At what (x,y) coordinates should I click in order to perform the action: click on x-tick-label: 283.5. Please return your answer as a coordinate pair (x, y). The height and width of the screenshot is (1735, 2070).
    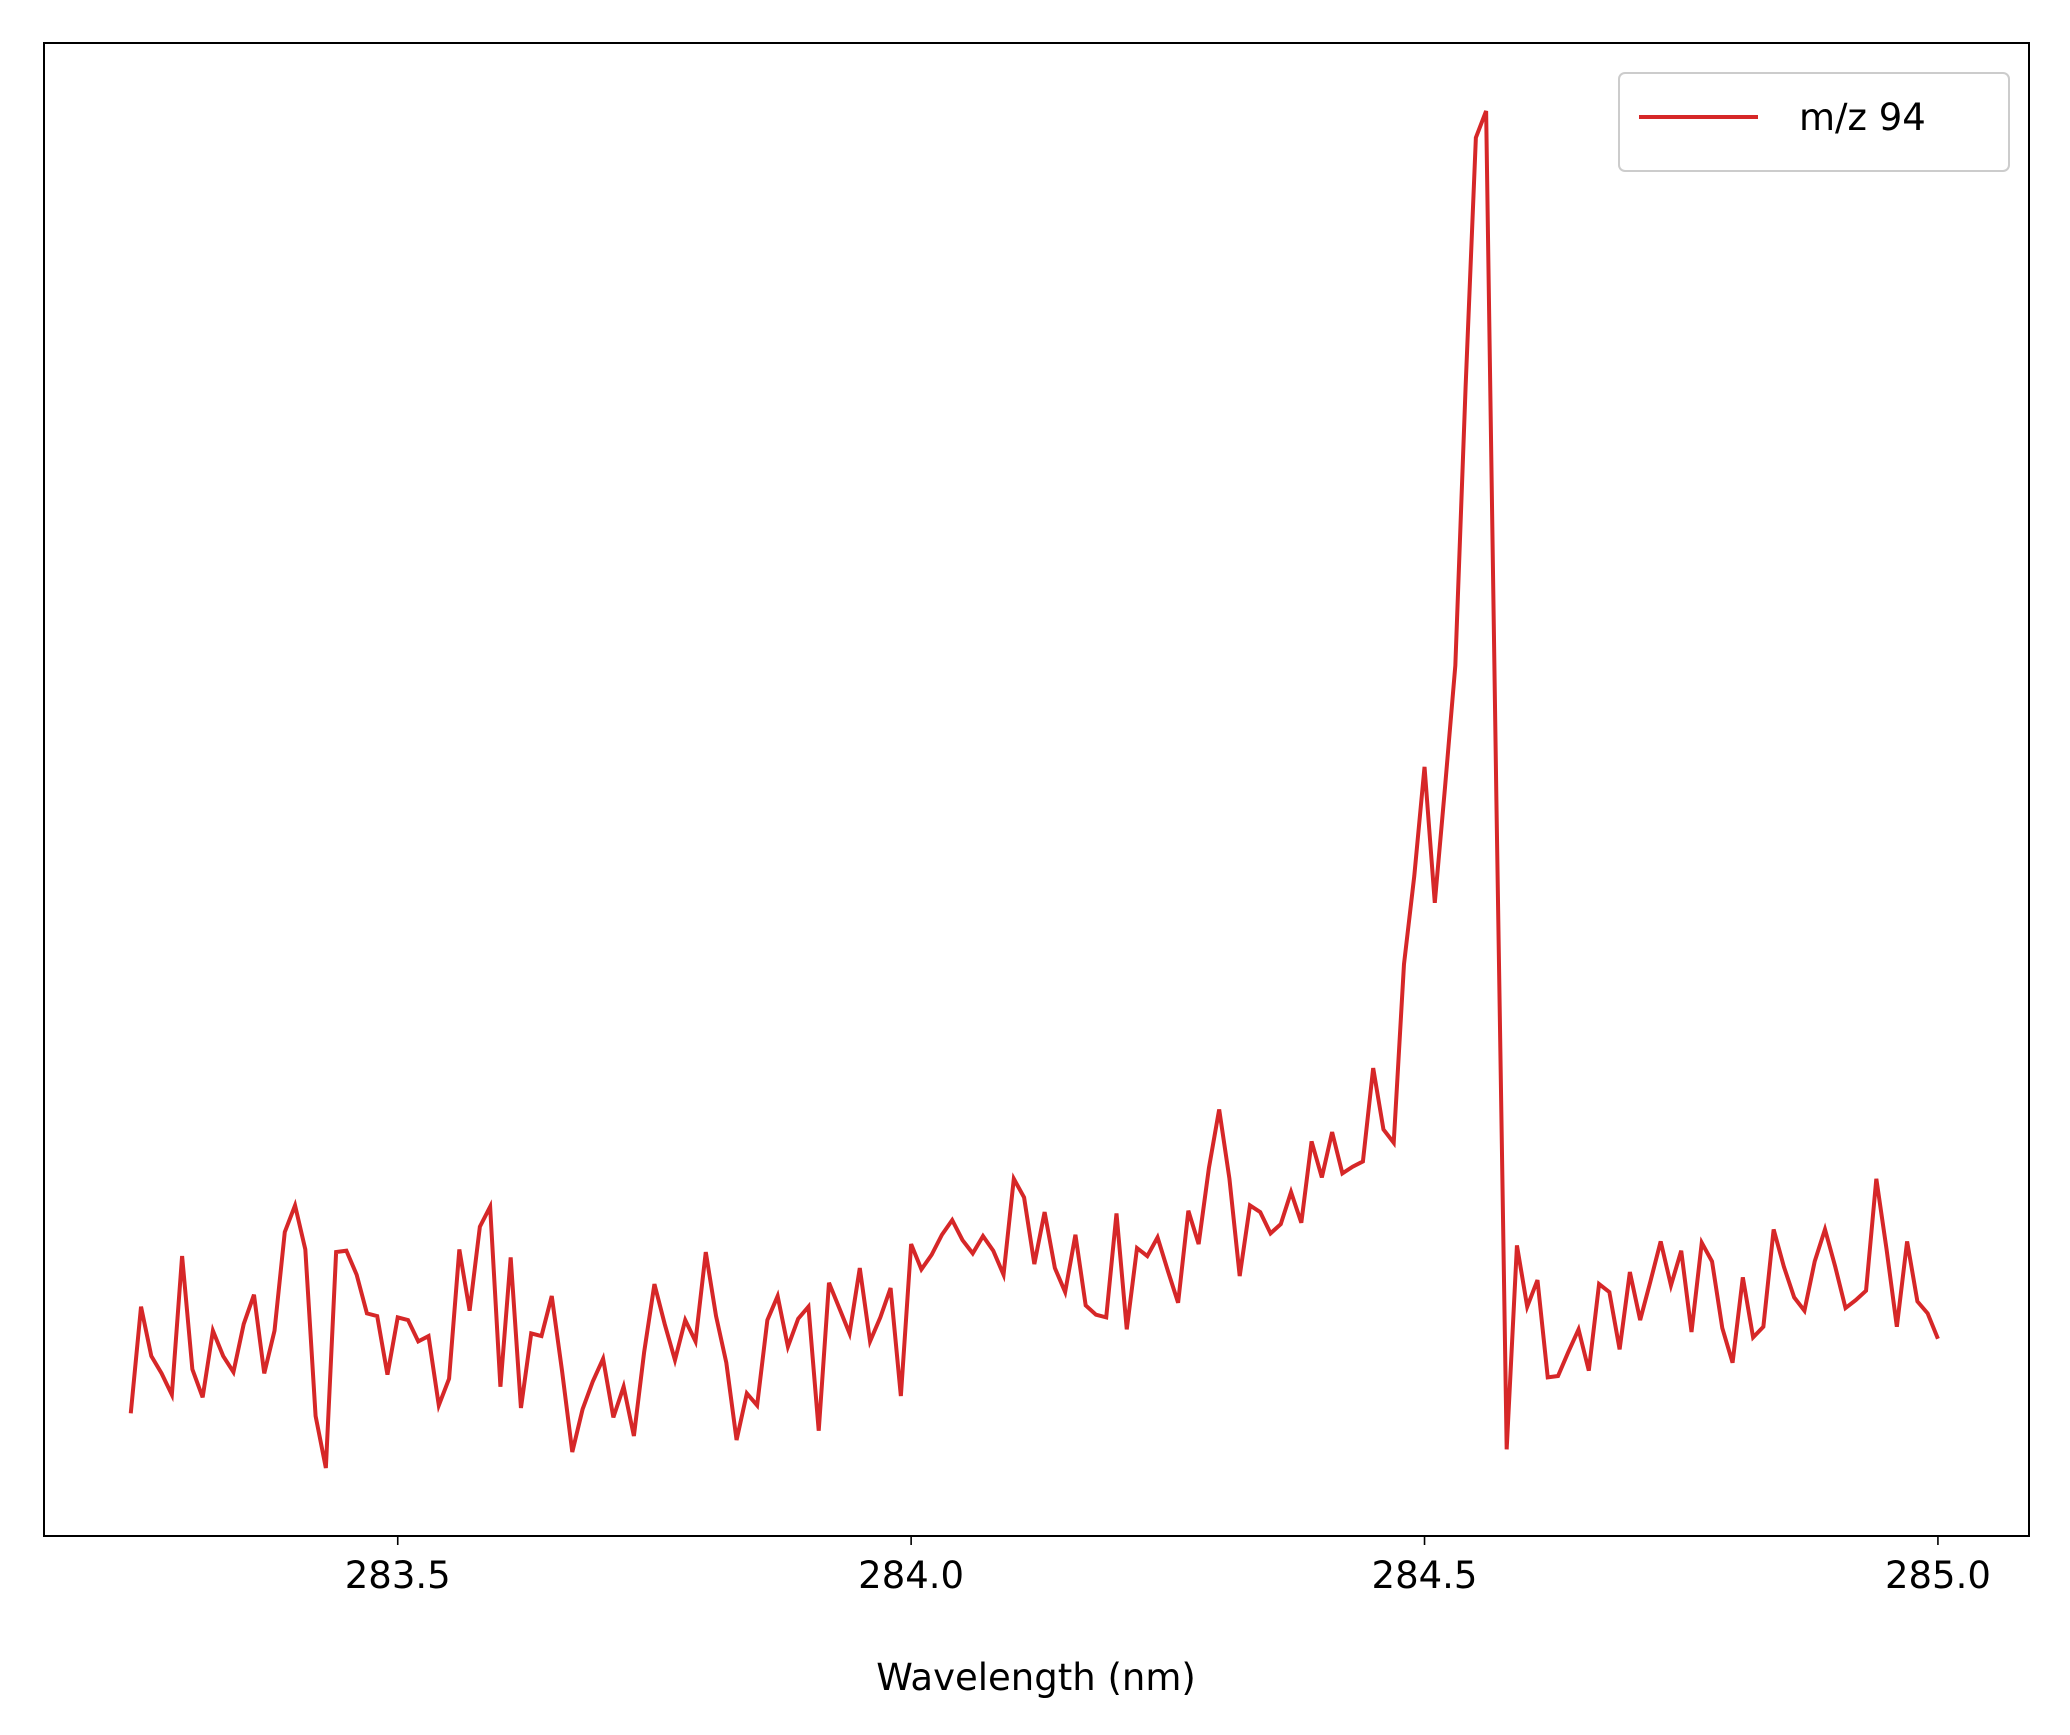
    Looking at the image, I should click on (398, 1575).